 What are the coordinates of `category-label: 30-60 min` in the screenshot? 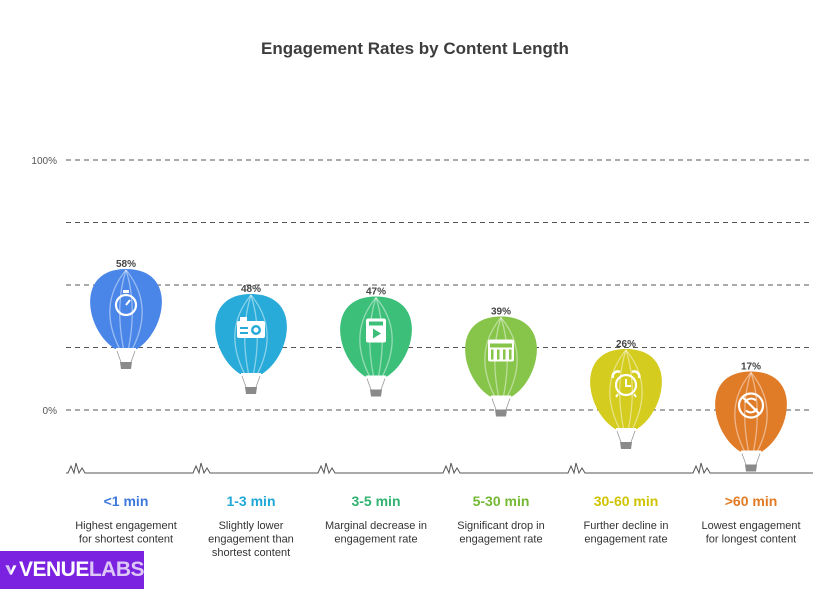 It's located at (626, 501).